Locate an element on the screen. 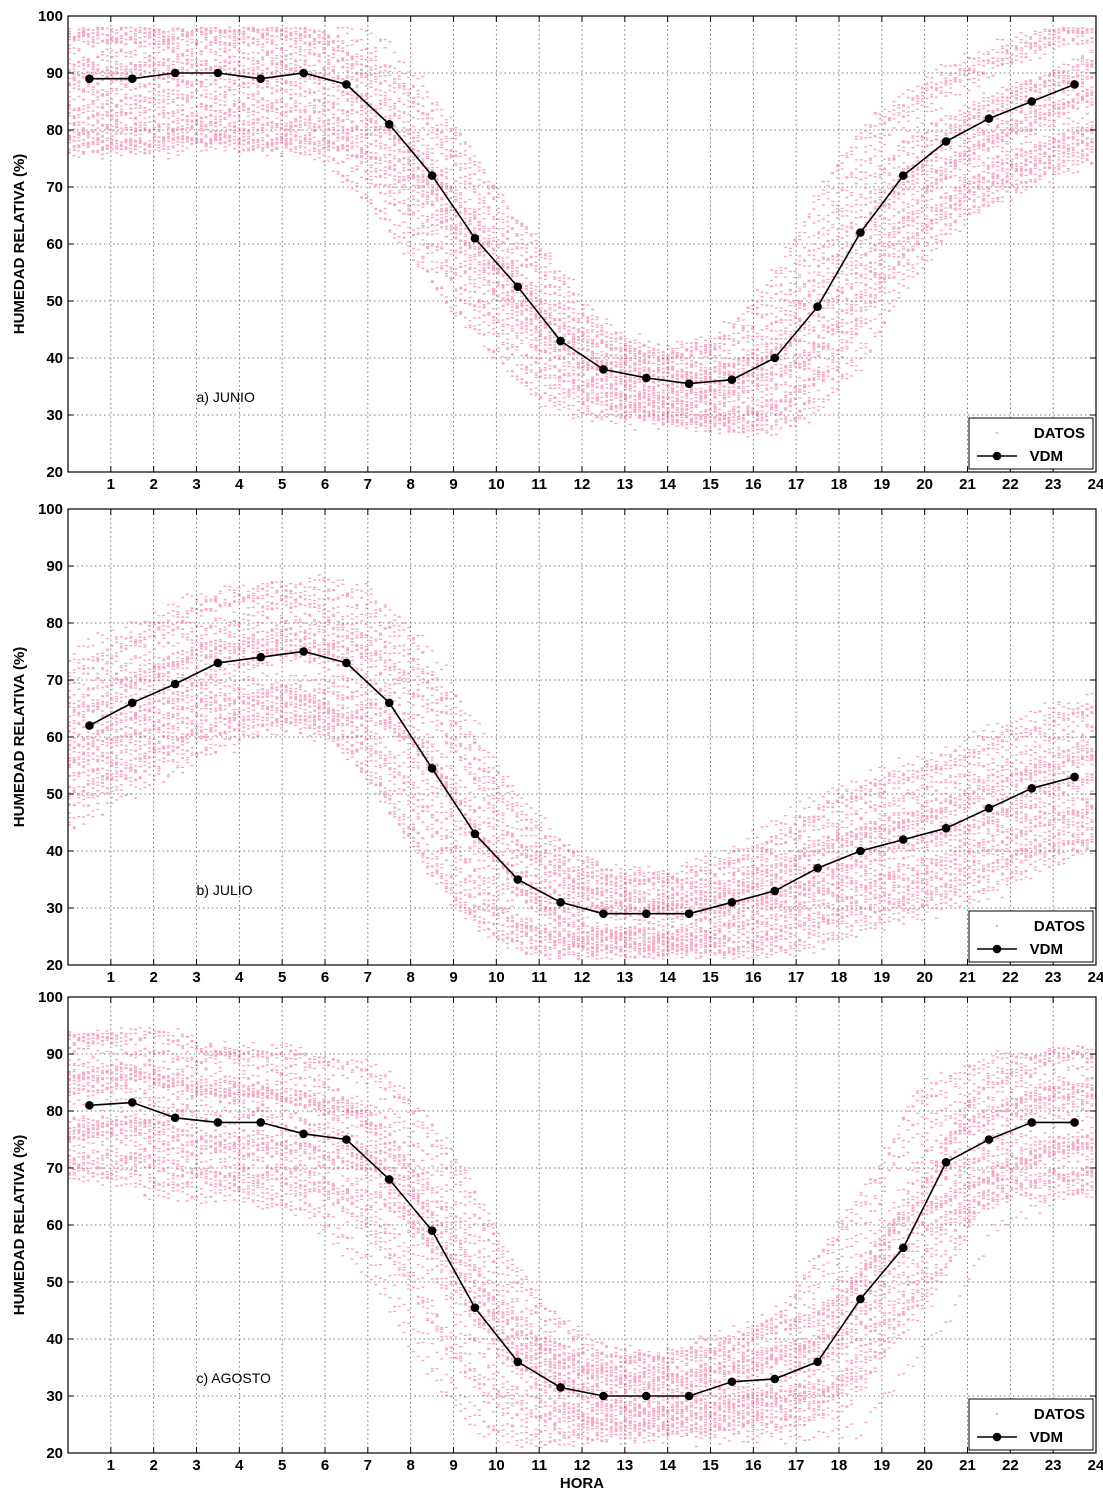 The image size is (1103, 1494). x-tick-label: 4 is located at coordinates (239, 1465).